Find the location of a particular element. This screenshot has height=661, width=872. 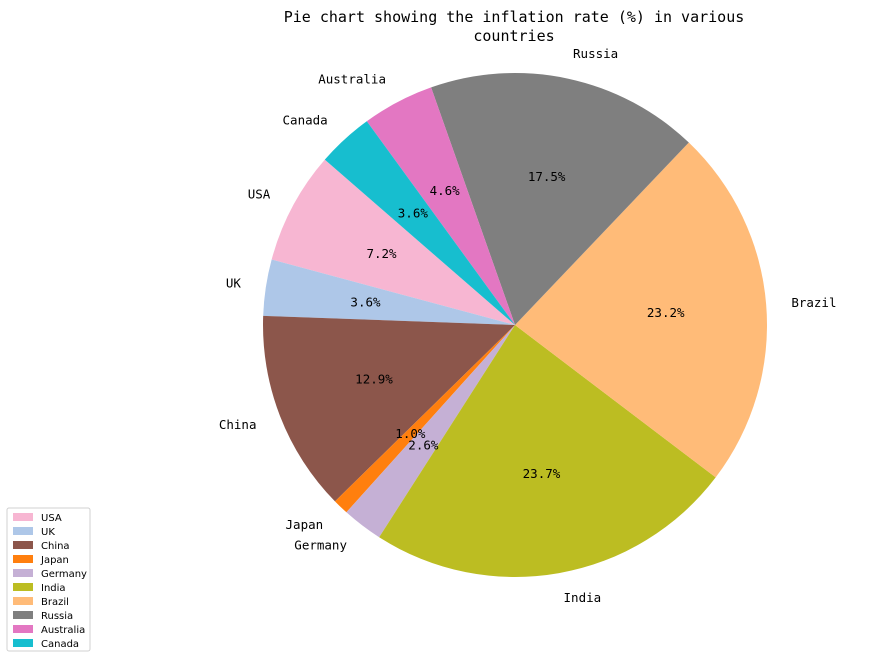

pie-slice-australia is located at coordinates (440, 206).